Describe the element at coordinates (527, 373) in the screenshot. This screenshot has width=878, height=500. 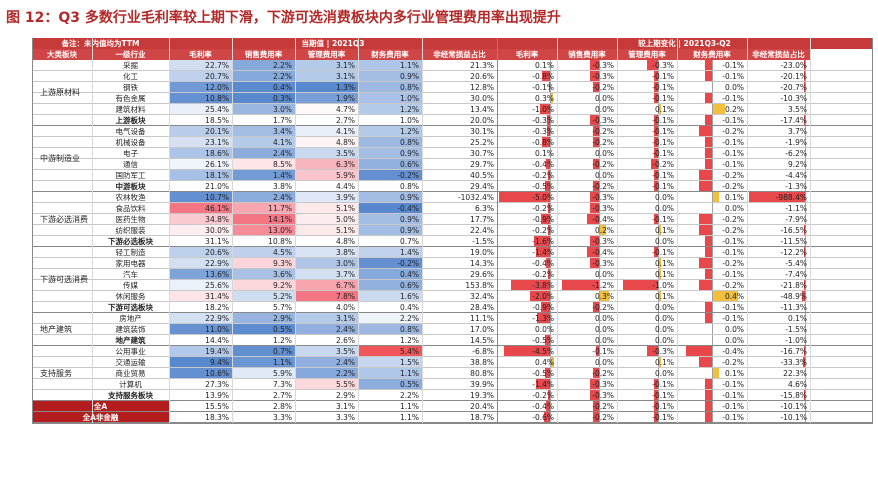
I see `change-cell: -0.5%` at that location.